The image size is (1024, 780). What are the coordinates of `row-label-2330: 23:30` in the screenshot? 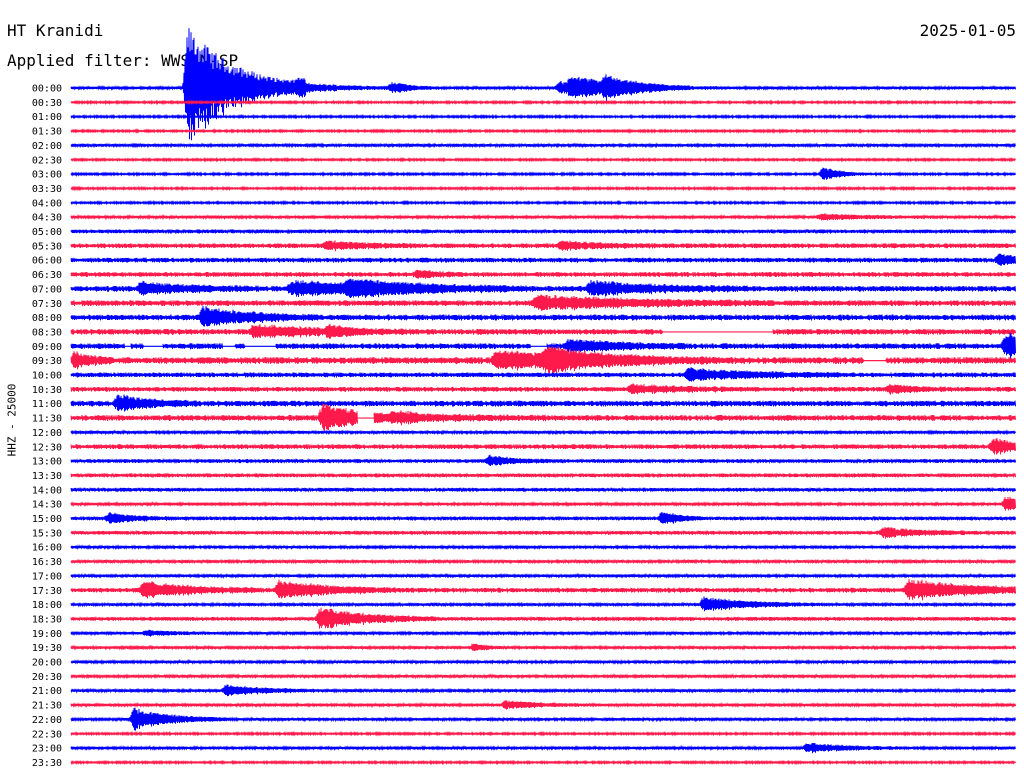 It's located at (47, 763).